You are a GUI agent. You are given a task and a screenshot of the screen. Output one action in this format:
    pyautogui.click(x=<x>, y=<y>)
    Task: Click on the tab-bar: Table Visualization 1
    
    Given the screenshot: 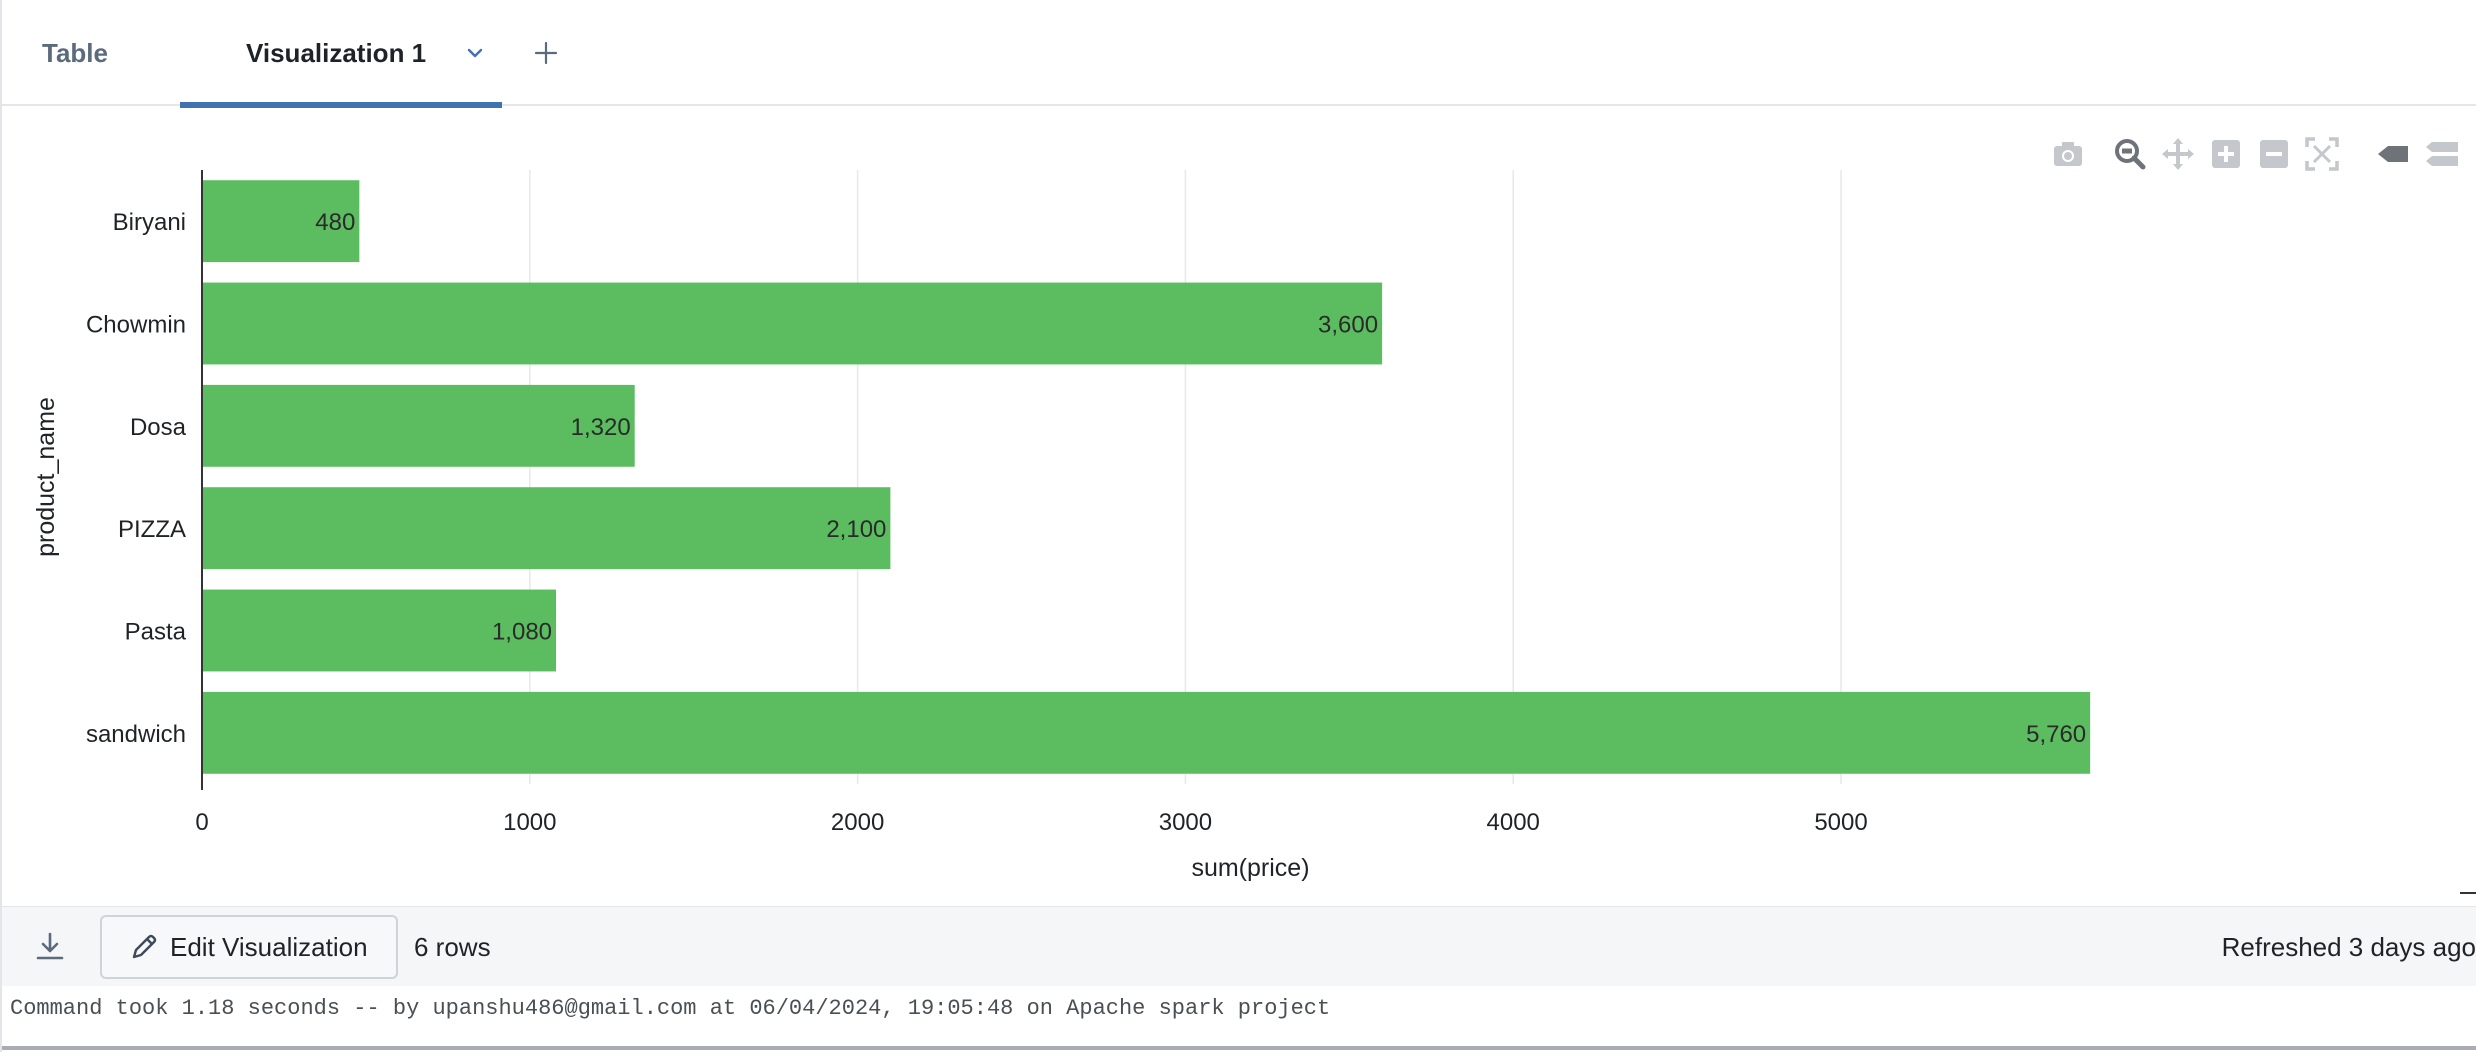 What is the action you would take?
    pyautogui.click(x=1239, y=54)
    